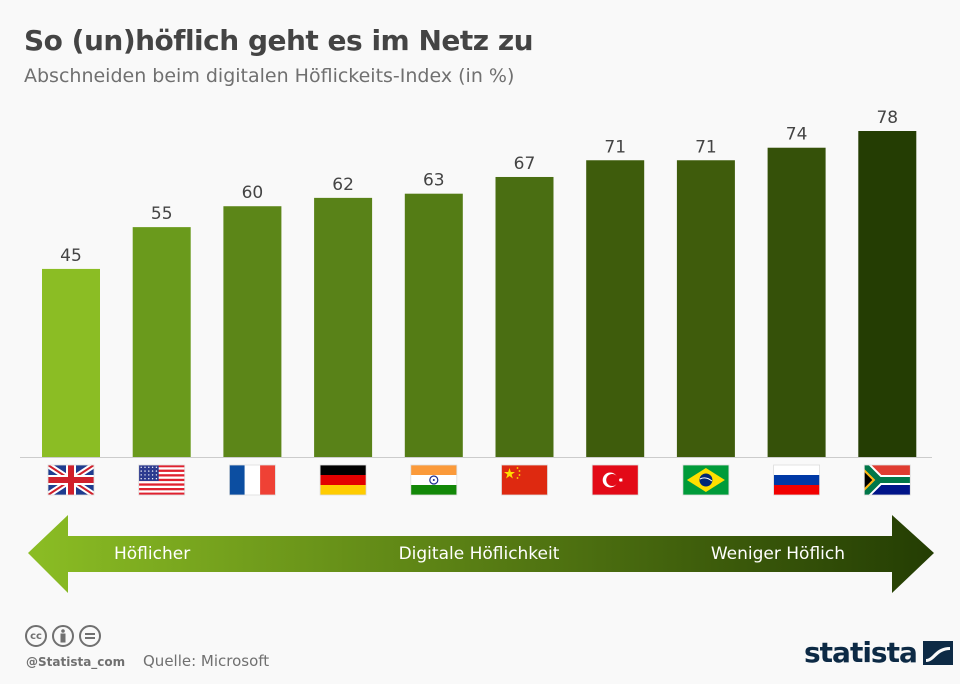 The width and height of the screenshot is (960, 684). What do you see at coordinates (705, 308) in the screenshot?
I see `bar-br` at bounding box center [705, 308].